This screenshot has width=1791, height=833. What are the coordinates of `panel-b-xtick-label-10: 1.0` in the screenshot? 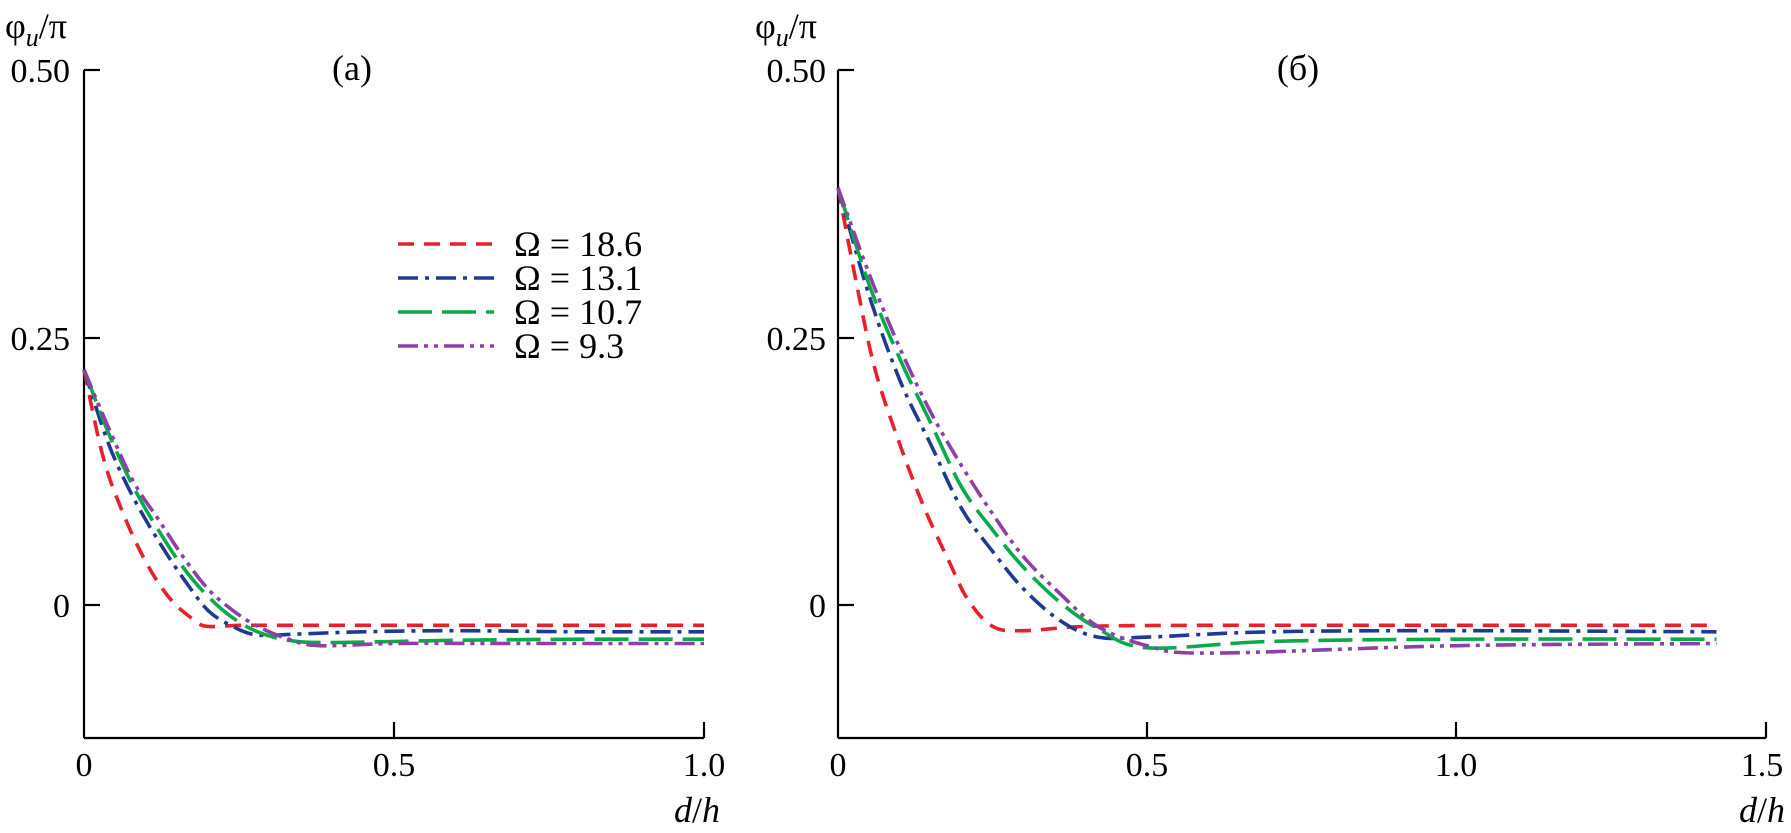 It's located at (1456, 765).